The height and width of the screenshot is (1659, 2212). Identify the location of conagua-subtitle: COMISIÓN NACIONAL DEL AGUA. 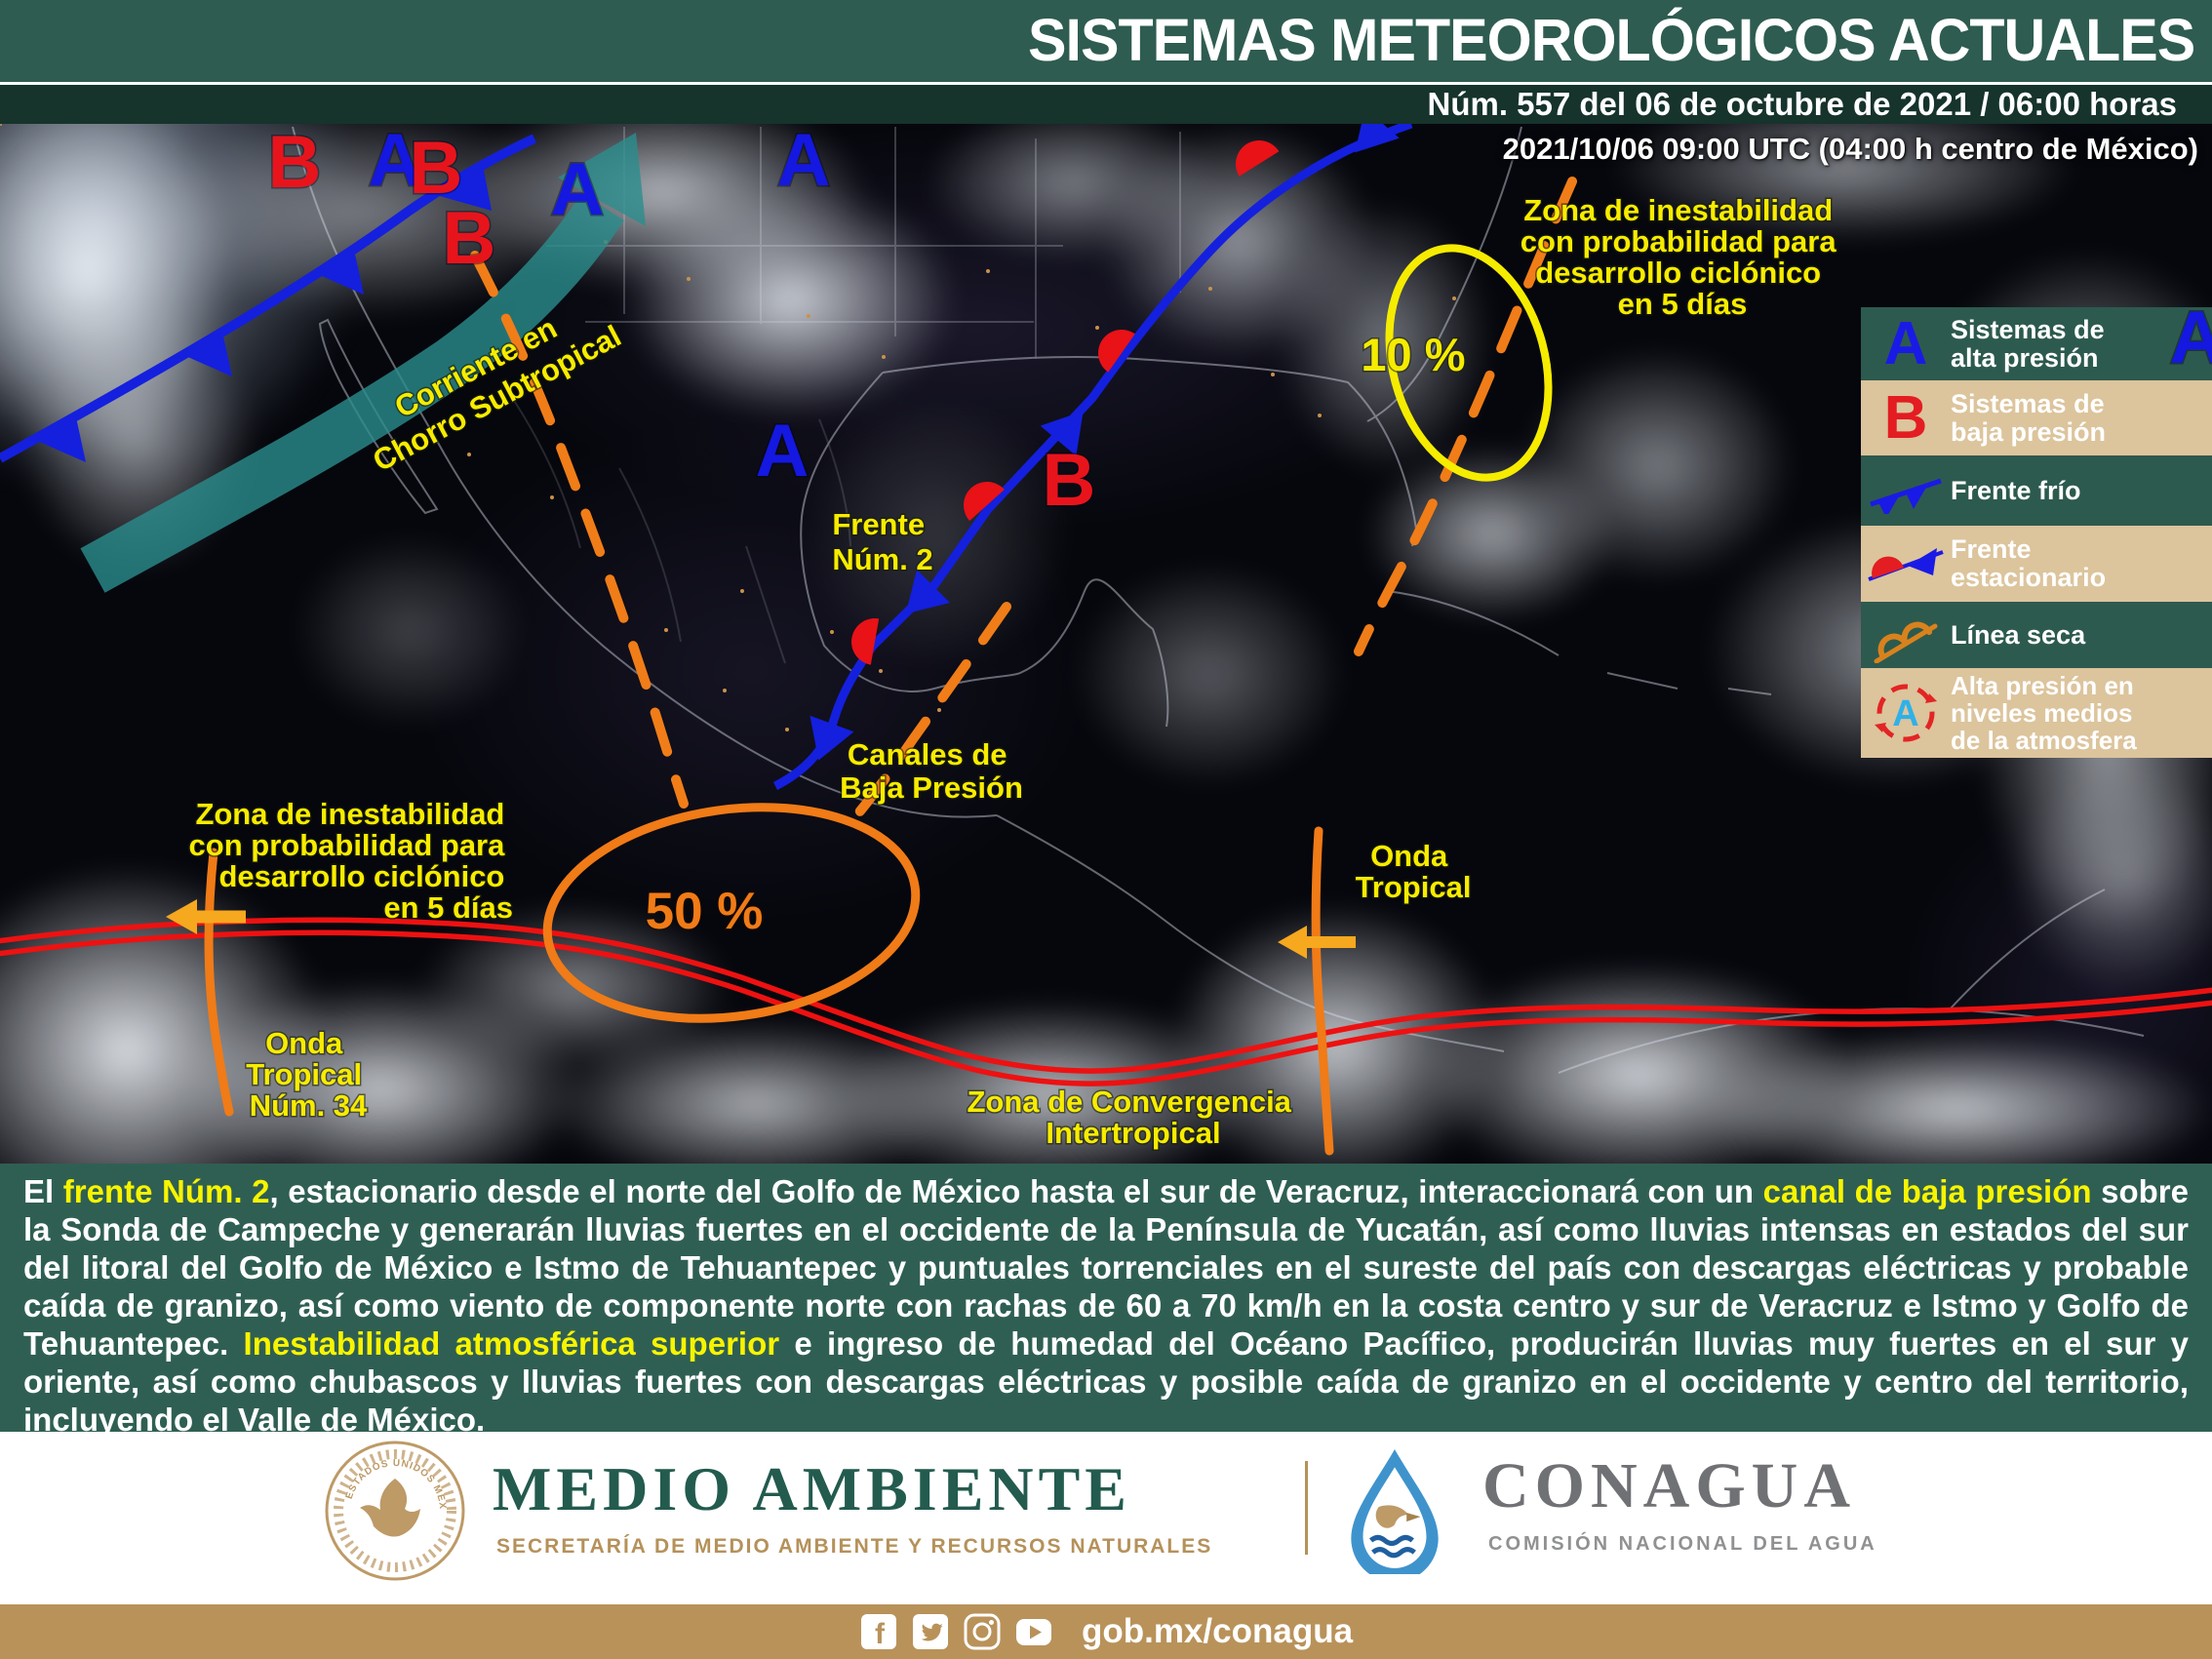
(1682, 1544).